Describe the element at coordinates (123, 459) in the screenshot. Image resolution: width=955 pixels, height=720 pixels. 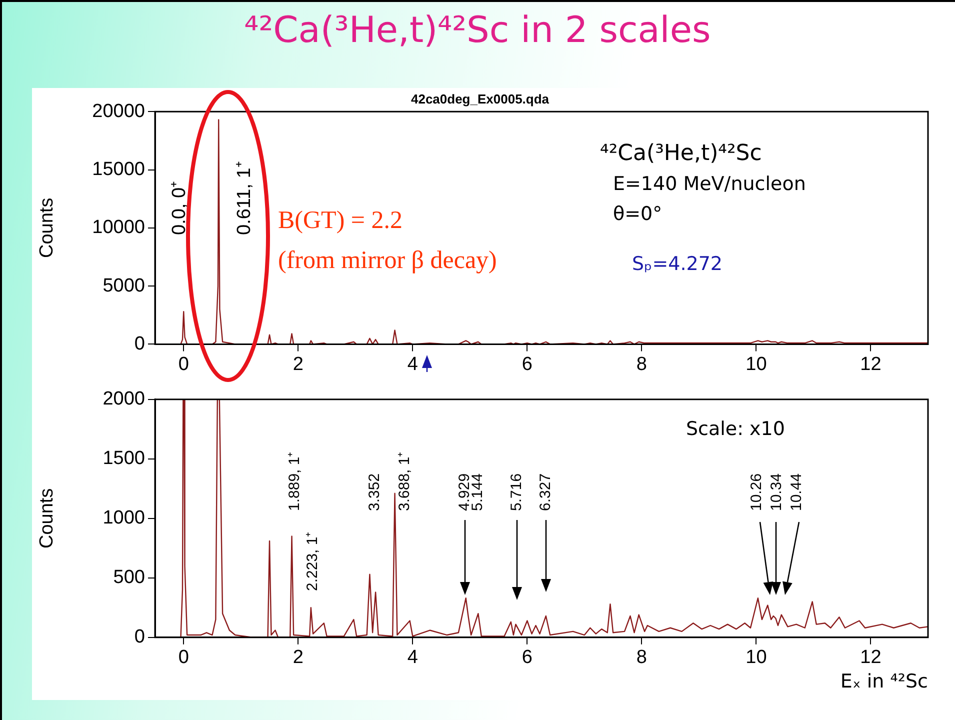
I see `y-tick-label: 1500` at that location.